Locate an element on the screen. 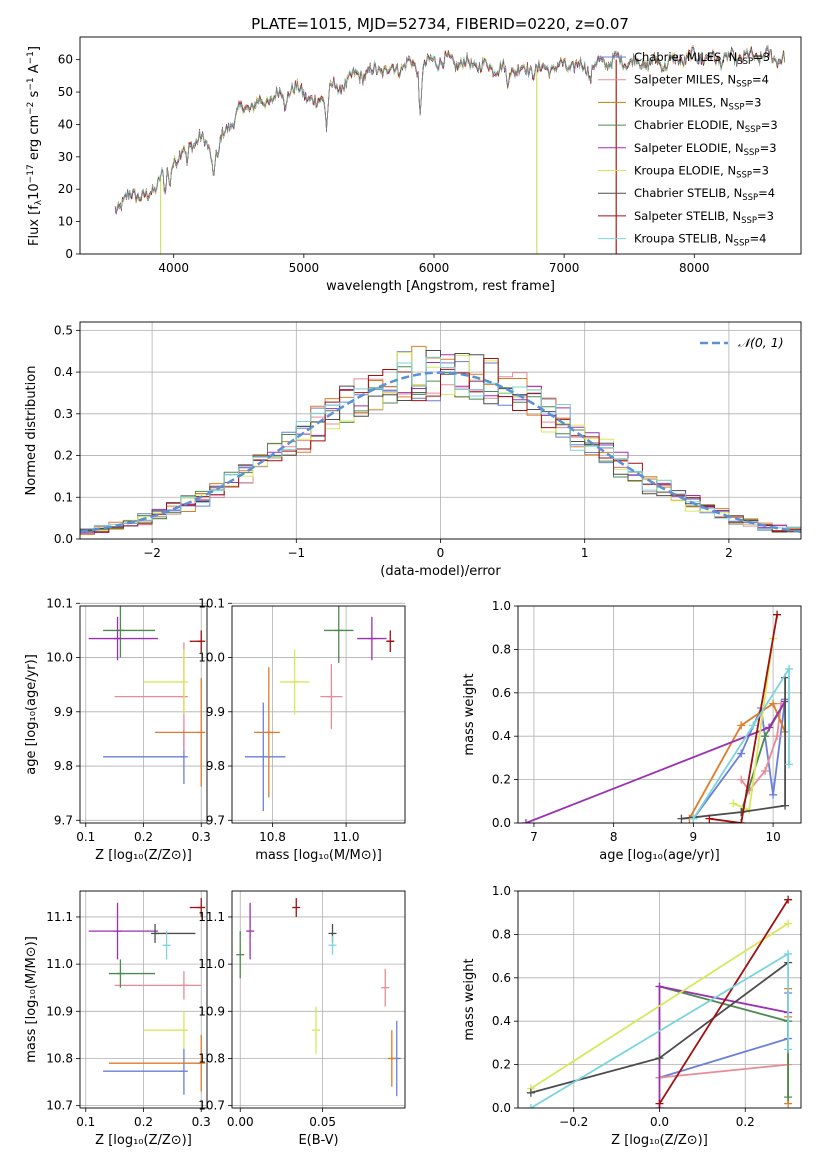  y-tick-label: 0.0 is located at coordinates (63, 539).